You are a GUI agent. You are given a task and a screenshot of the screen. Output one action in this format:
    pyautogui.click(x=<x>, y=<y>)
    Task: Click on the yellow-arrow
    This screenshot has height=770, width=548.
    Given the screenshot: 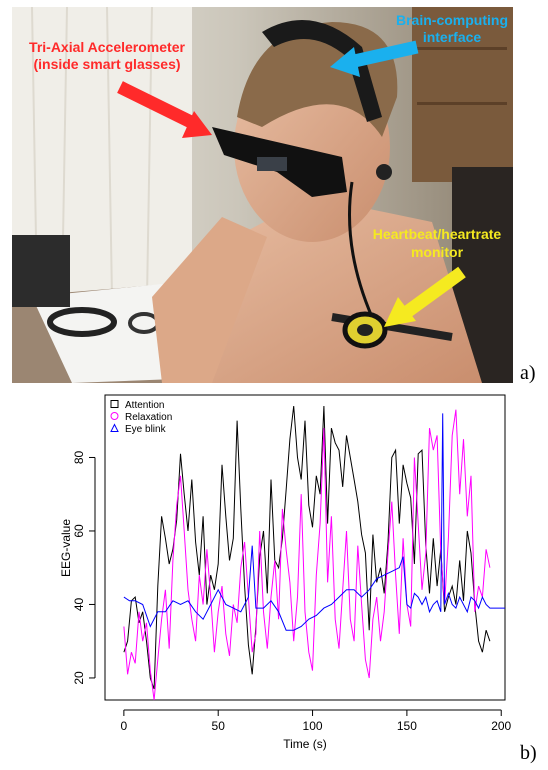 What is the action you would take?
    pyautogui.click(x=425, y=296)
    